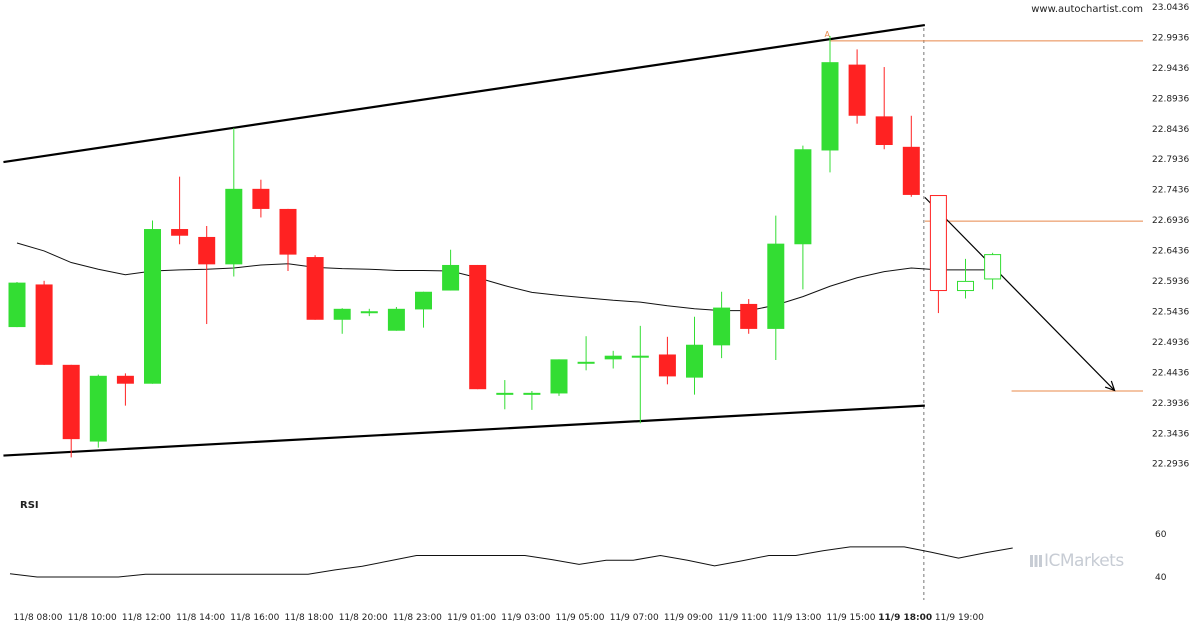 The height and width of the screenshot is (630, 1200). I want to click on brand-name: ICMarkets, so click(1084, 561).